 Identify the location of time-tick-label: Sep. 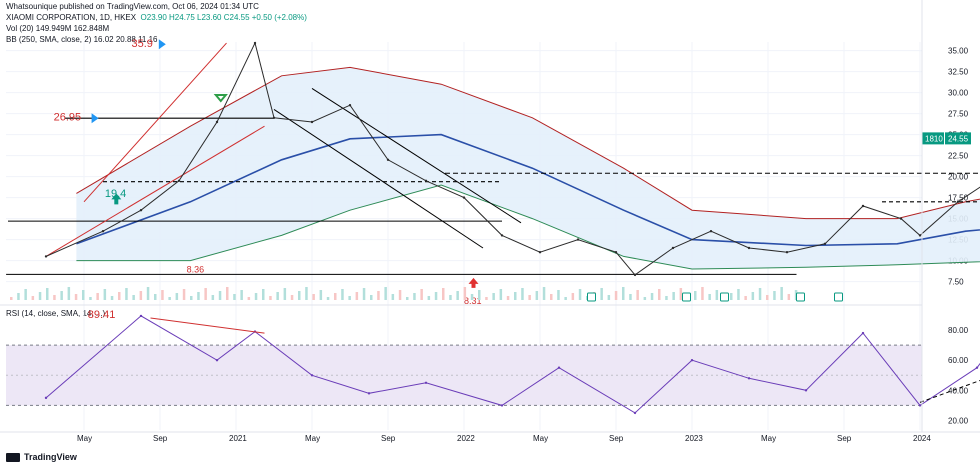
(844, 438).